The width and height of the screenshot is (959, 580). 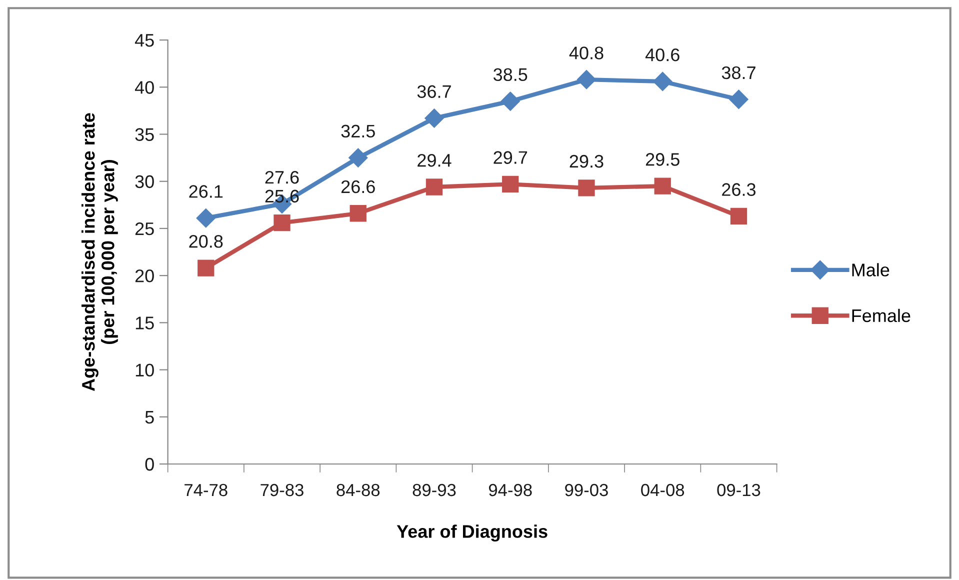 I want to click on data-label: 36.7, so click(x=434, y=91).